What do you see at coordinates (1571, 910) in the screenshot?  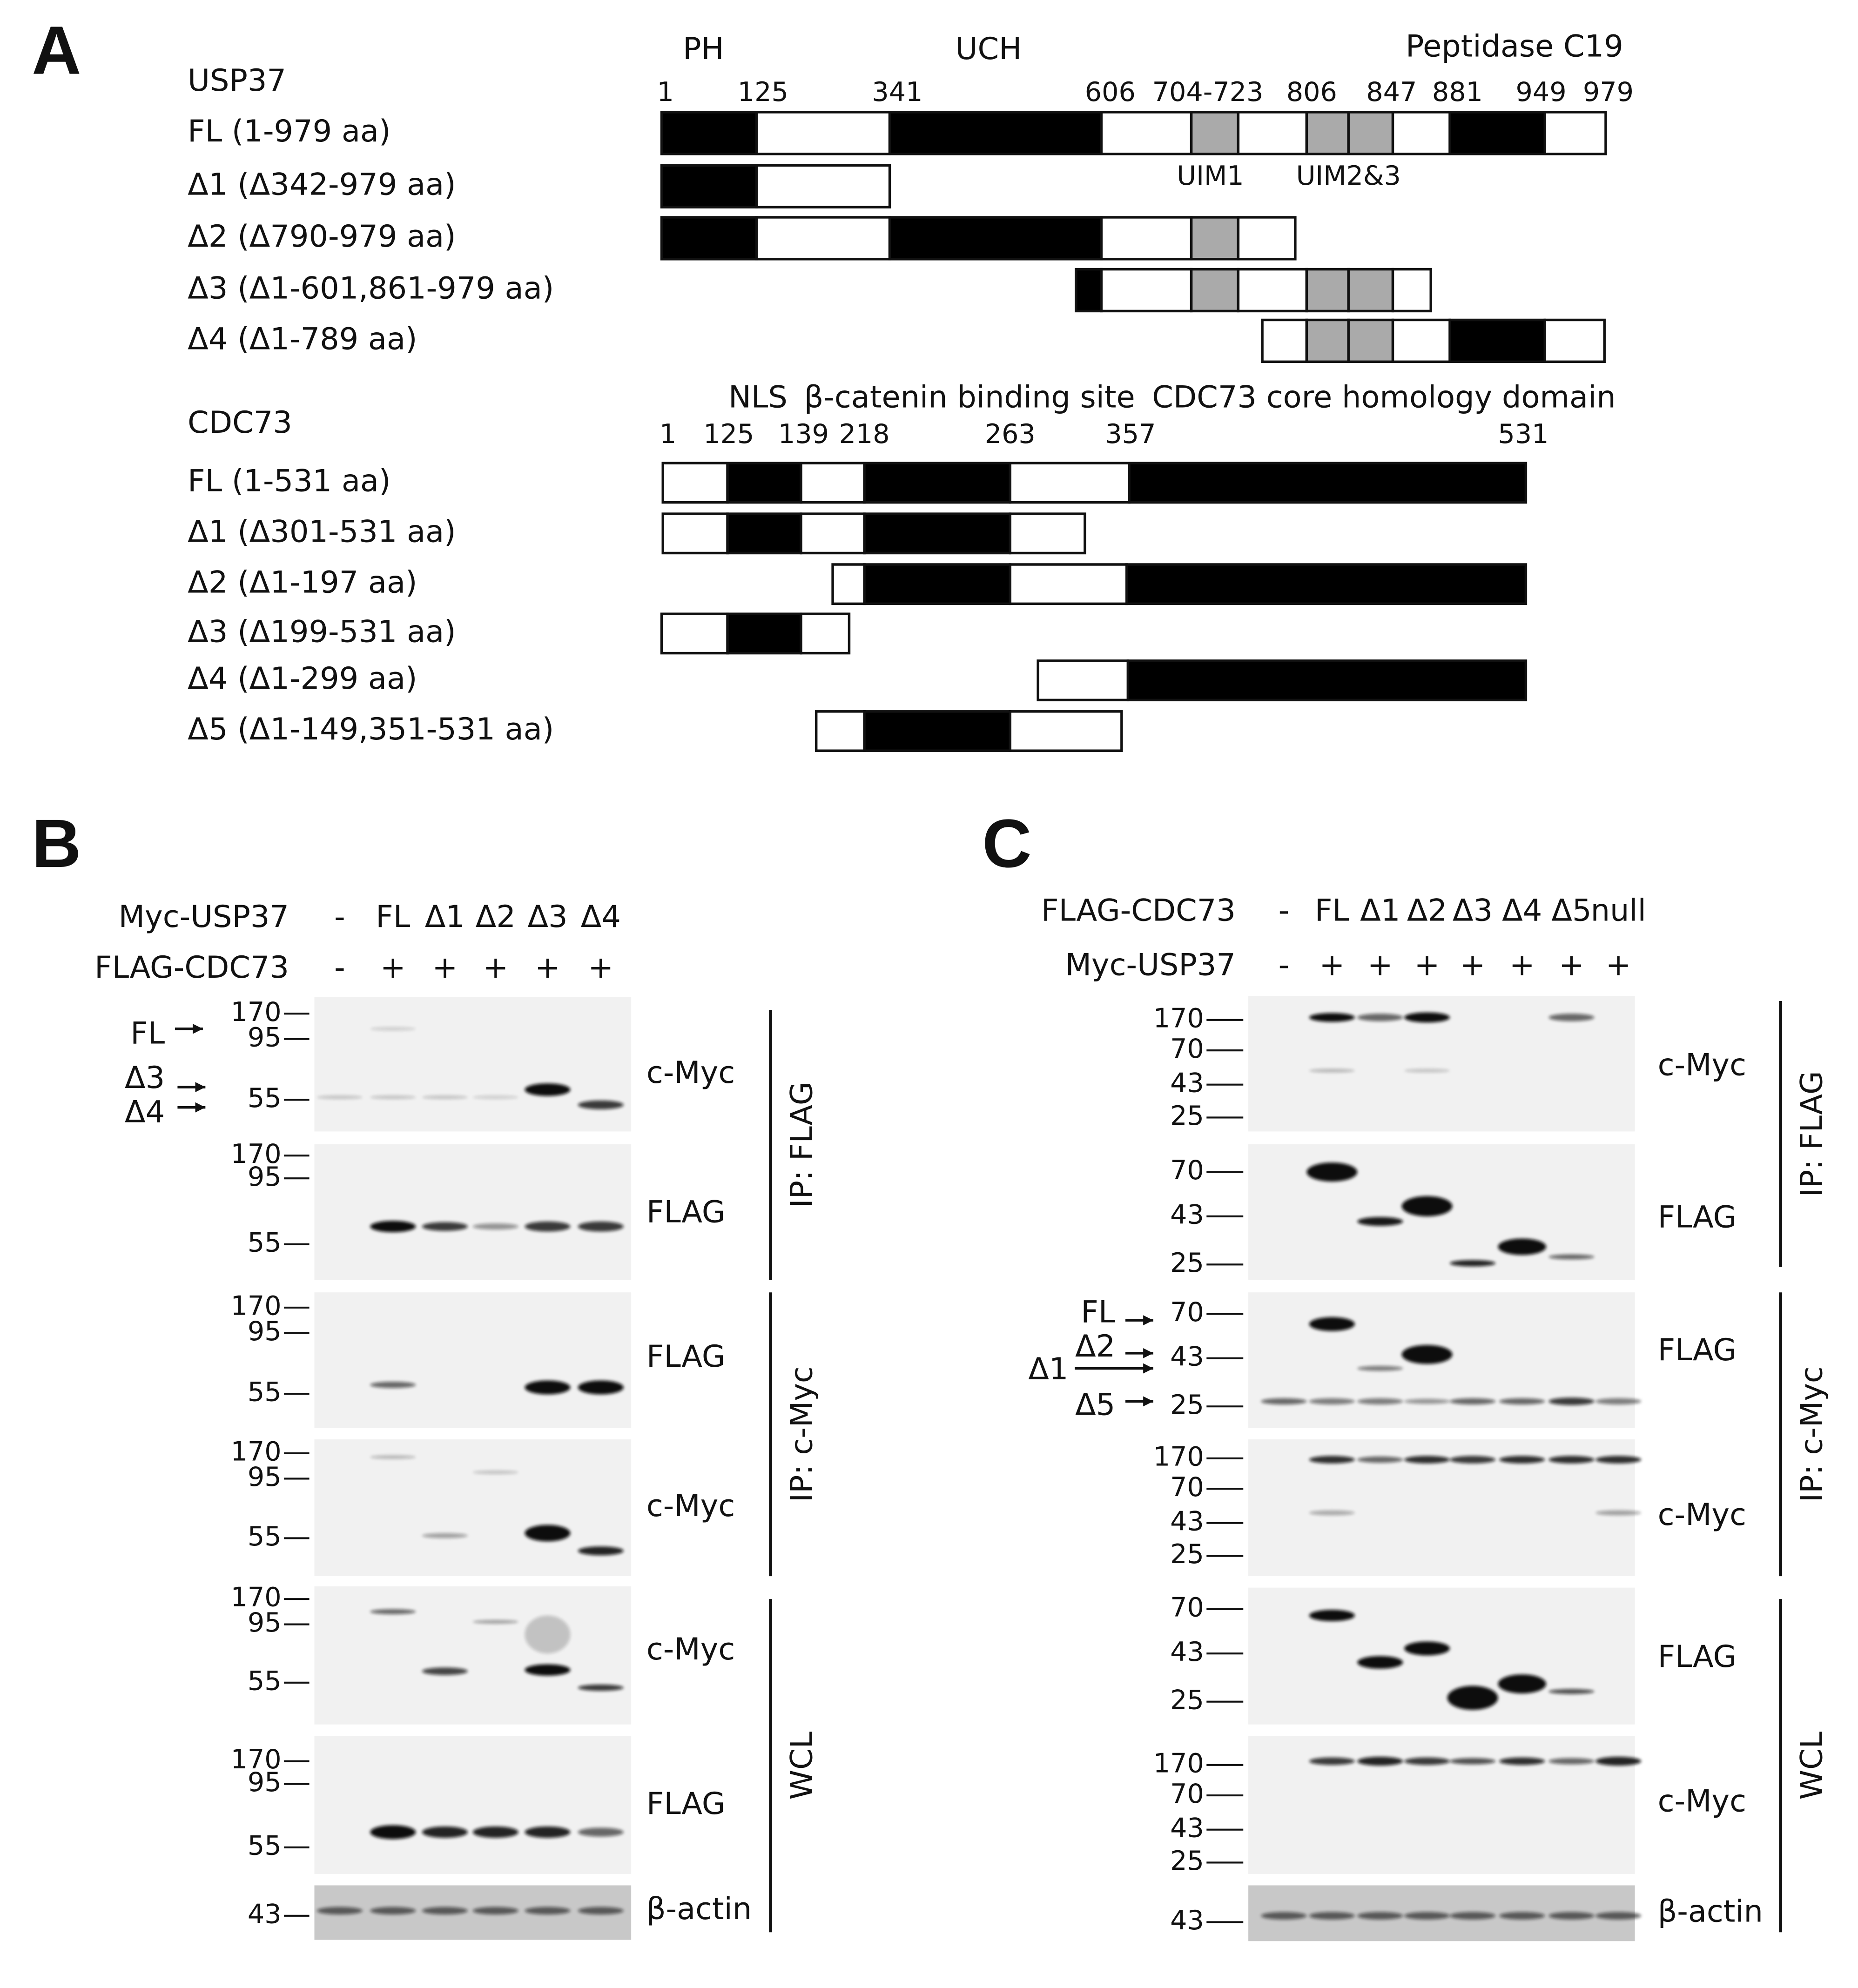 I see `lane-label: Δ5` at bounding box center [1571, 910].